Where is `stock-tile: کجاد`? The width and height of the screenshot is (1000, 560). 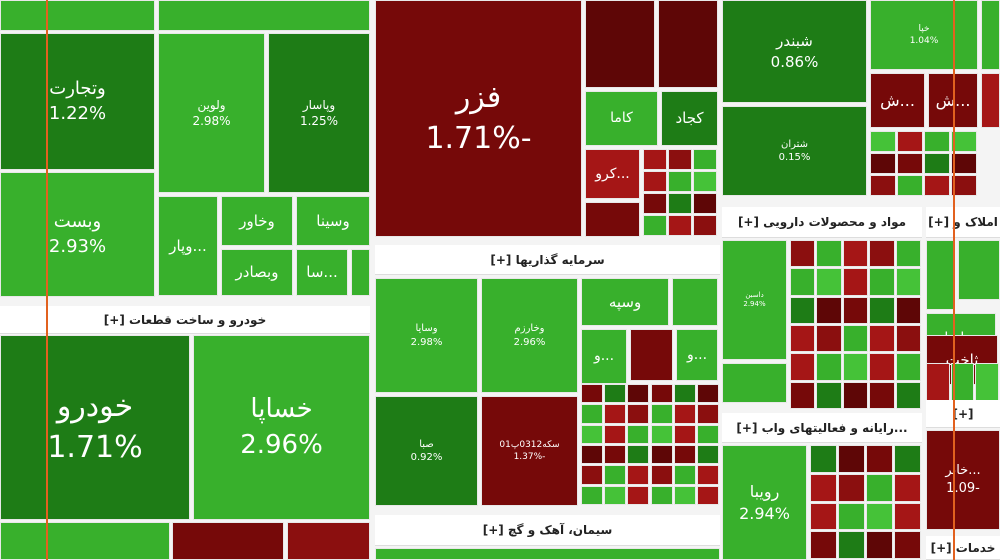
stock-tile: کجاد is located at coordinates (689, 118).